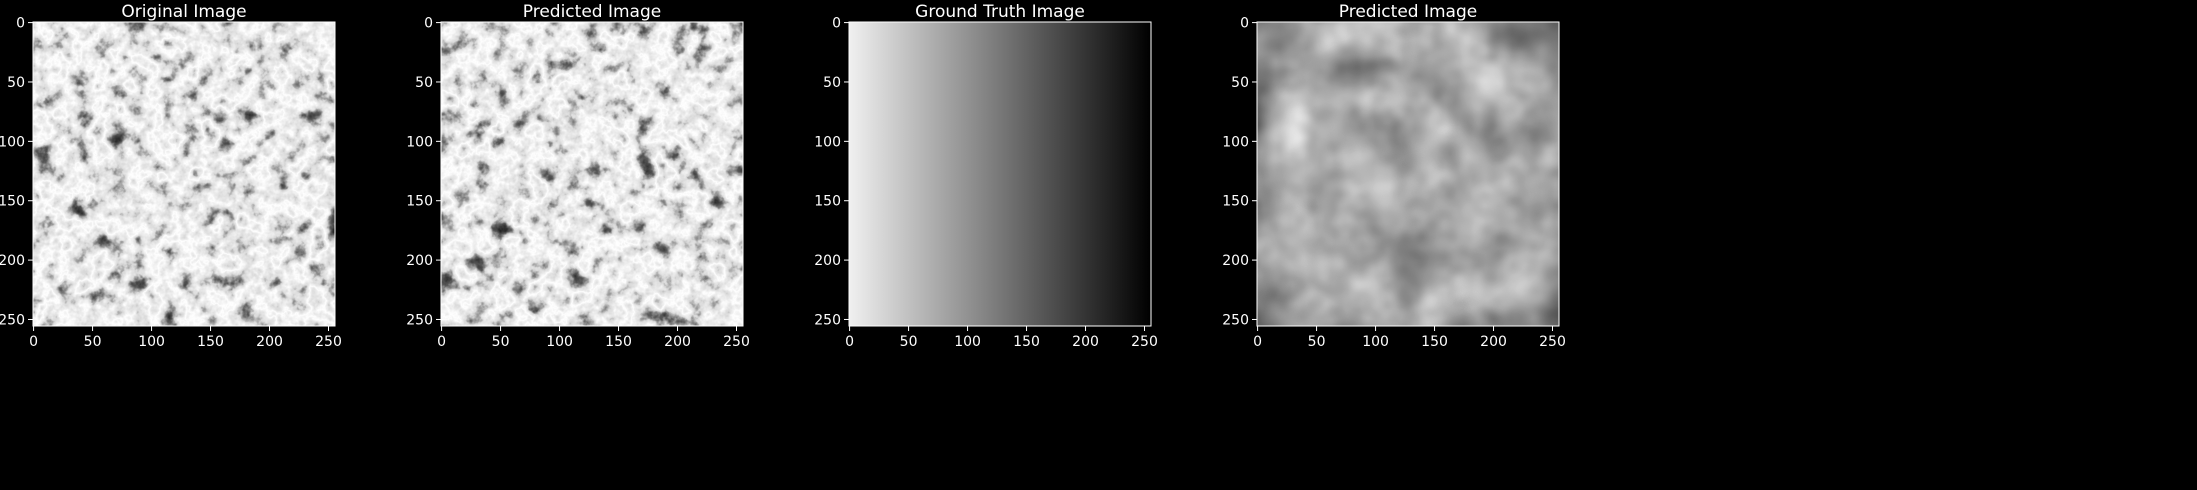 The width and height of the screenshot is (2197, 490). I want to click on panel-1-original-image, so click(184, 174).